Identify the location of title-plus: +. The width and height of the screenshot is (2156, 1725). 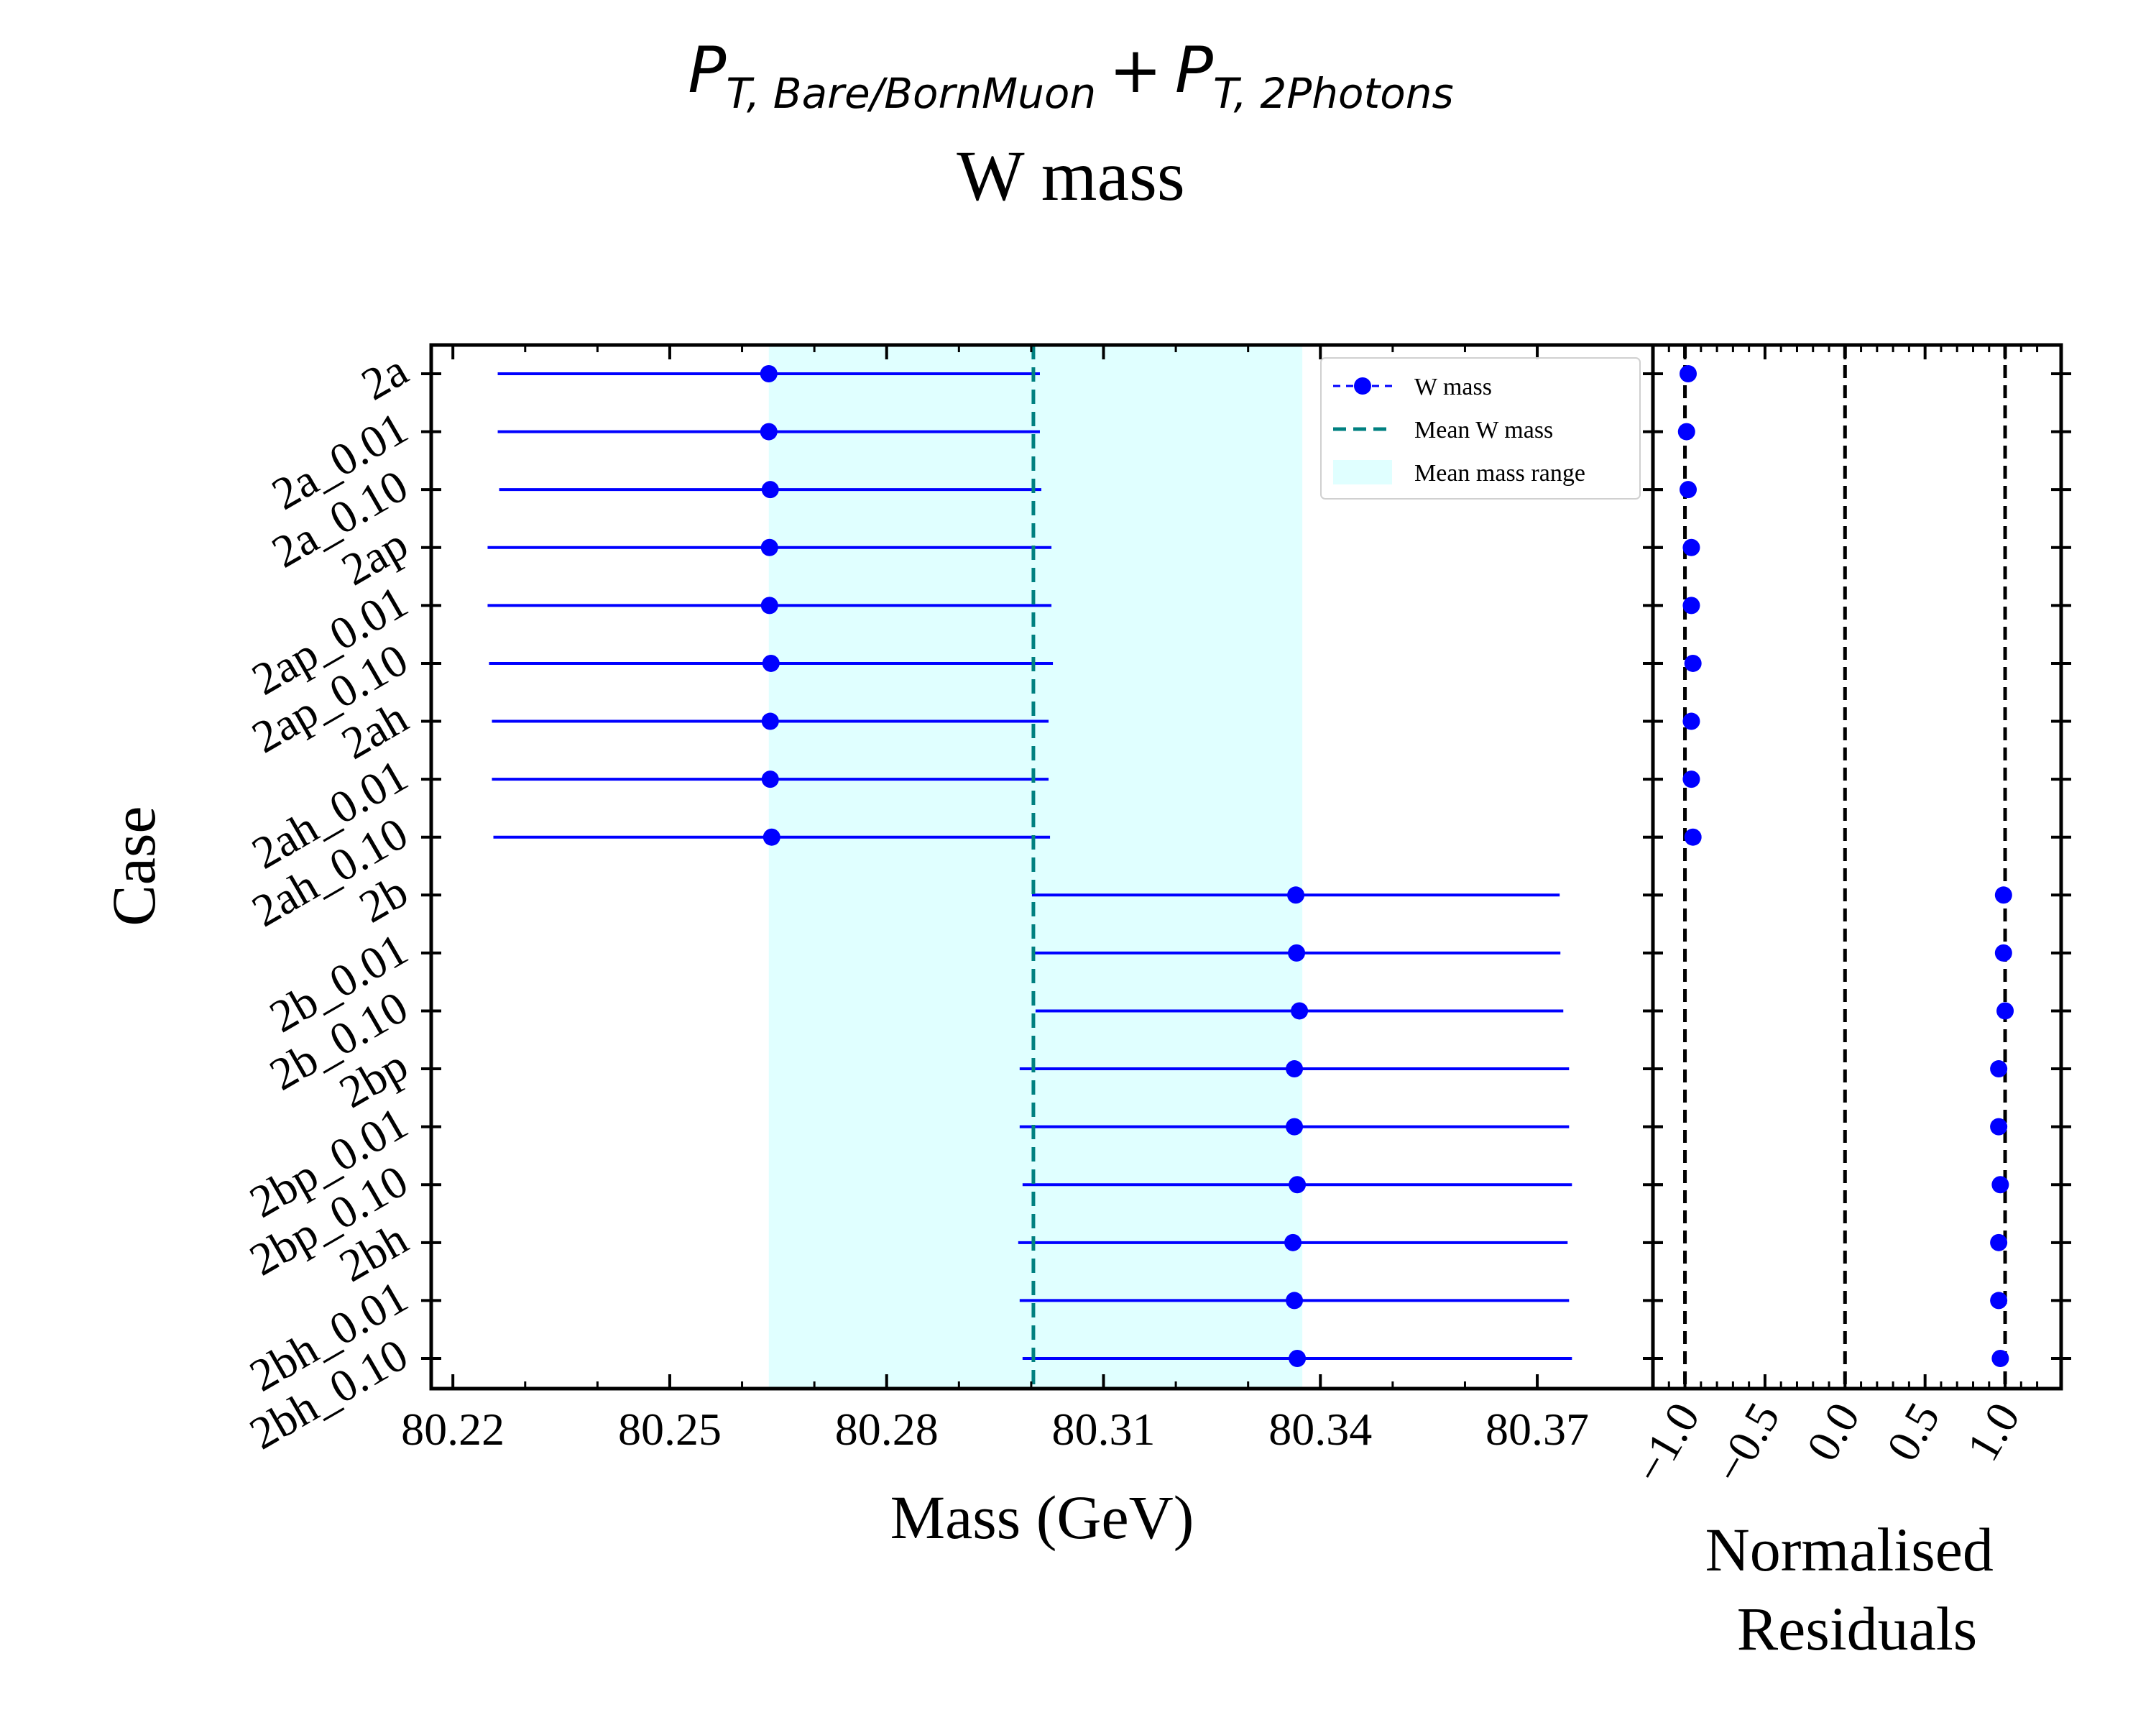
(1136, 70).